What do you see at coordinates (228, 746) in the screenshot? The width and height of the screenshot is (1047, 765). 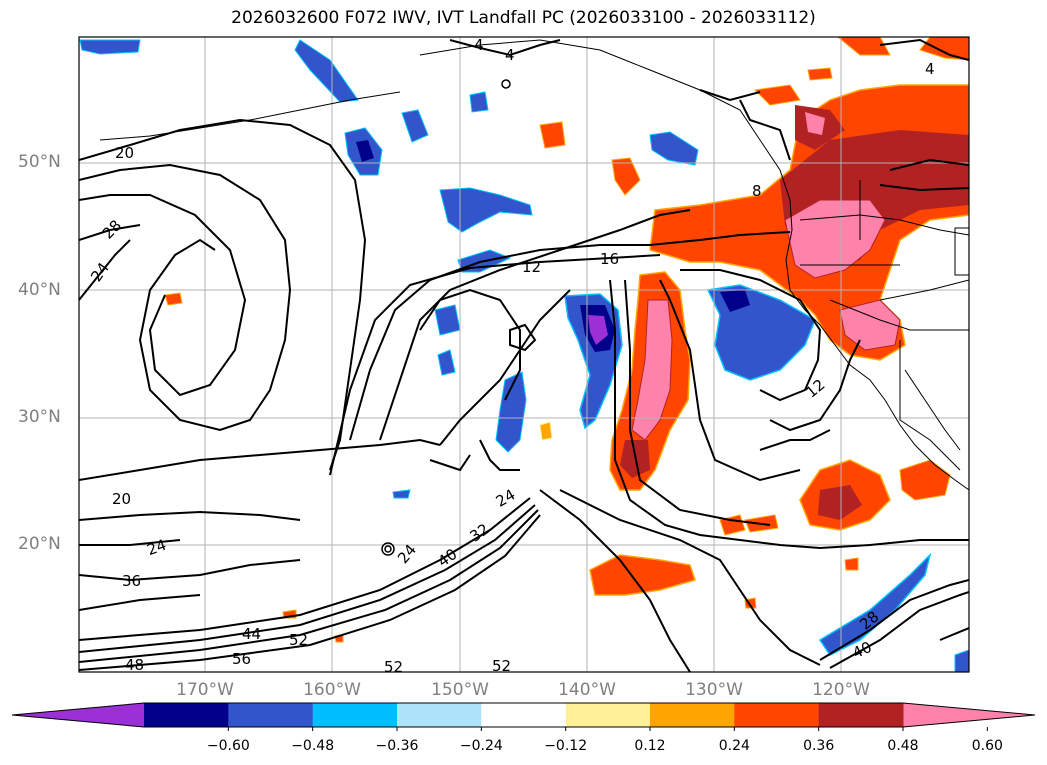 I see `colorbar-tick-label: −0.60` at bounding box center [228, 746].